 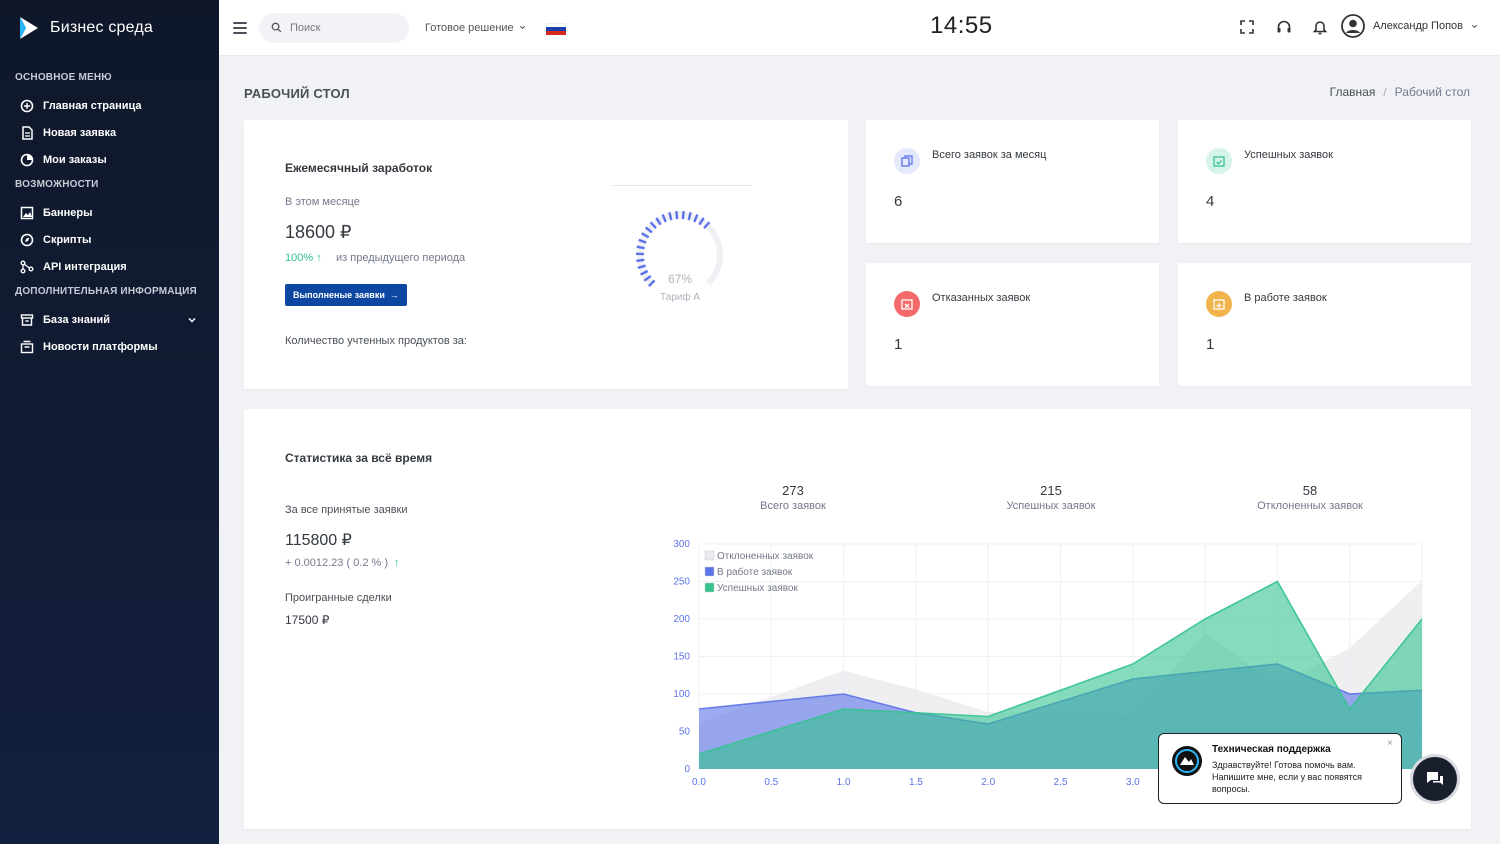 What do you see at coordinates (1324, 324) in the screenshot?
I see `stat-card-in-progress: В работе заявок 1` at bounding box center [1324, 324].